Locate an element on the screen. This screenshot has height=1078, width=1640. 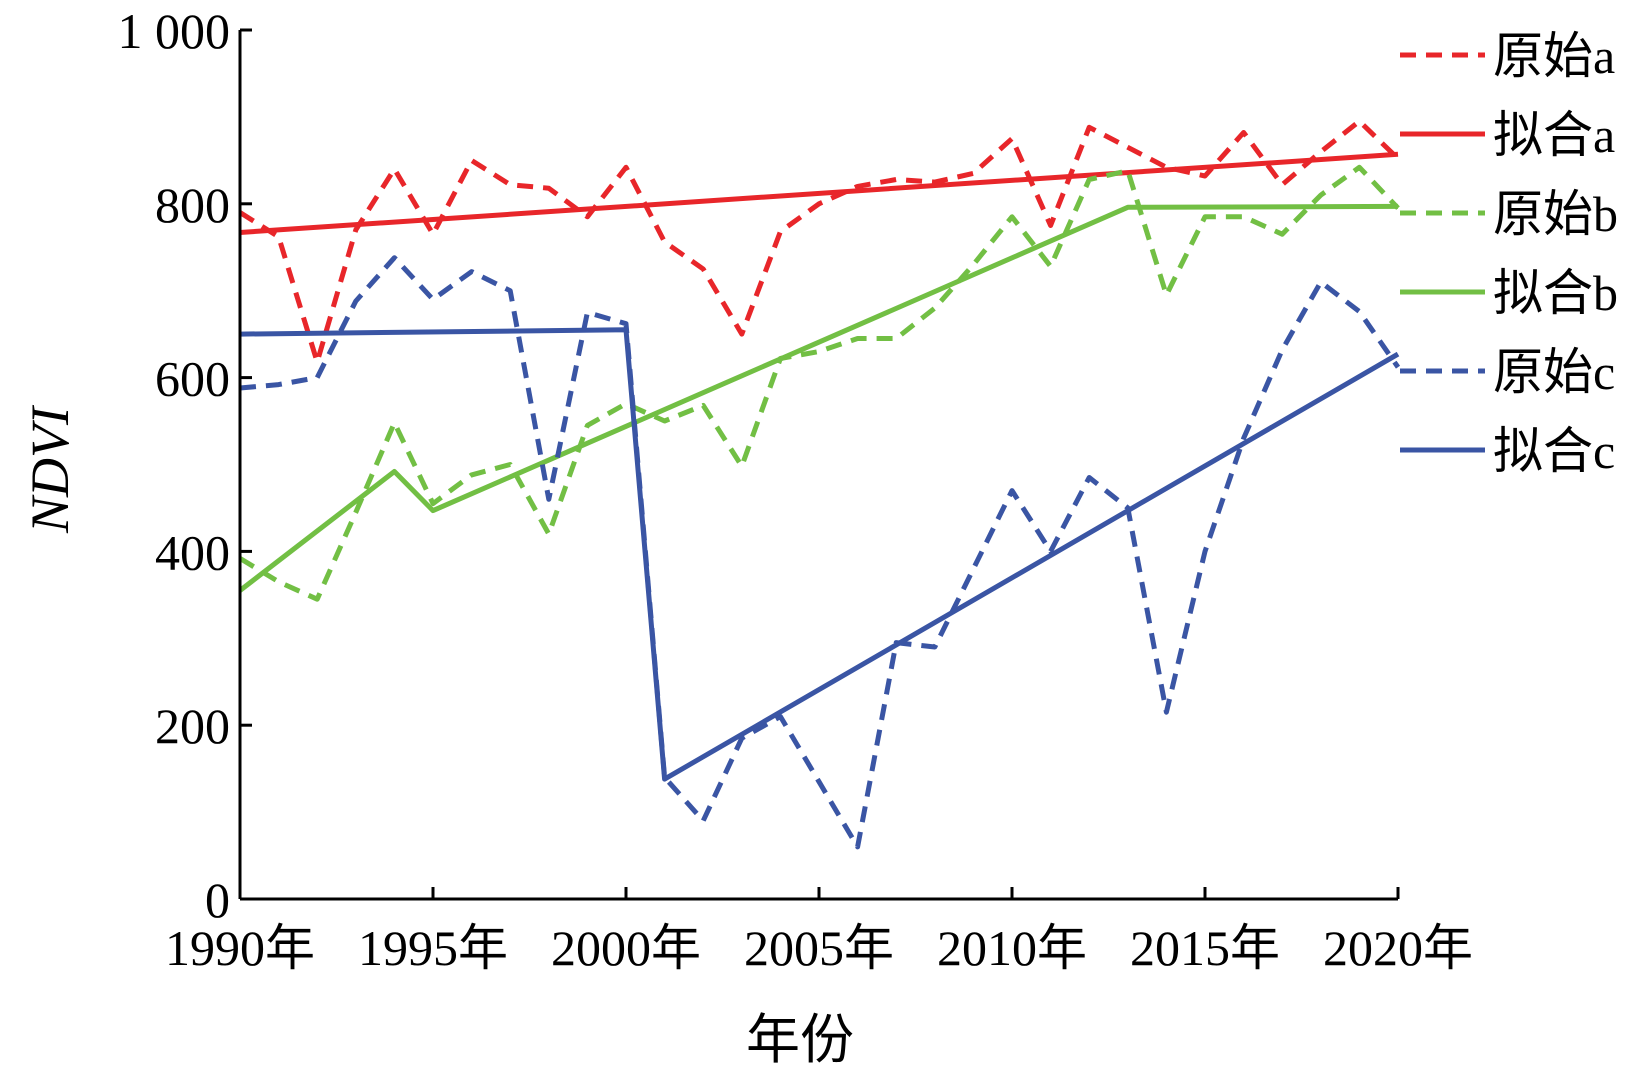
y-tick-label: 0 is located at coordinates (217, 900).